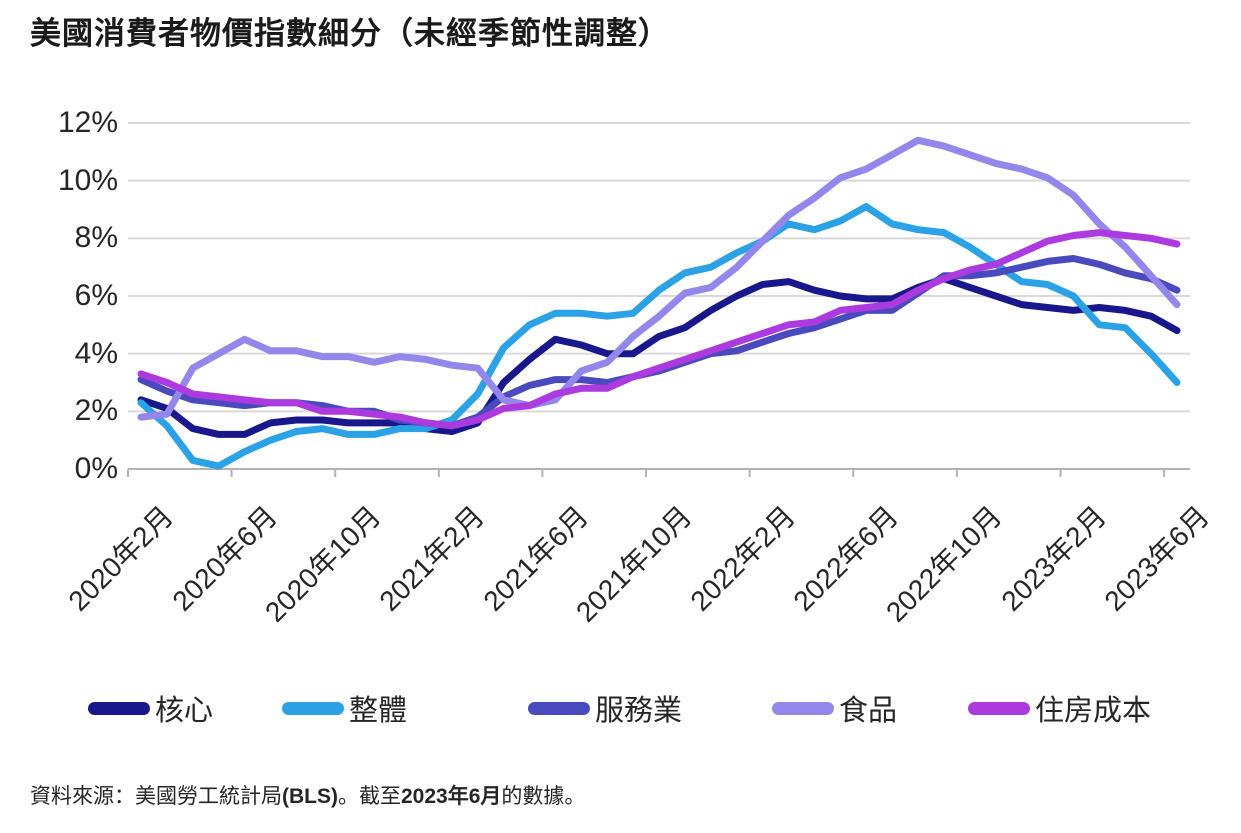 This screenshot has height=833, width=1241. I want to click on legend-label-food: 食品, so click(868, 711).